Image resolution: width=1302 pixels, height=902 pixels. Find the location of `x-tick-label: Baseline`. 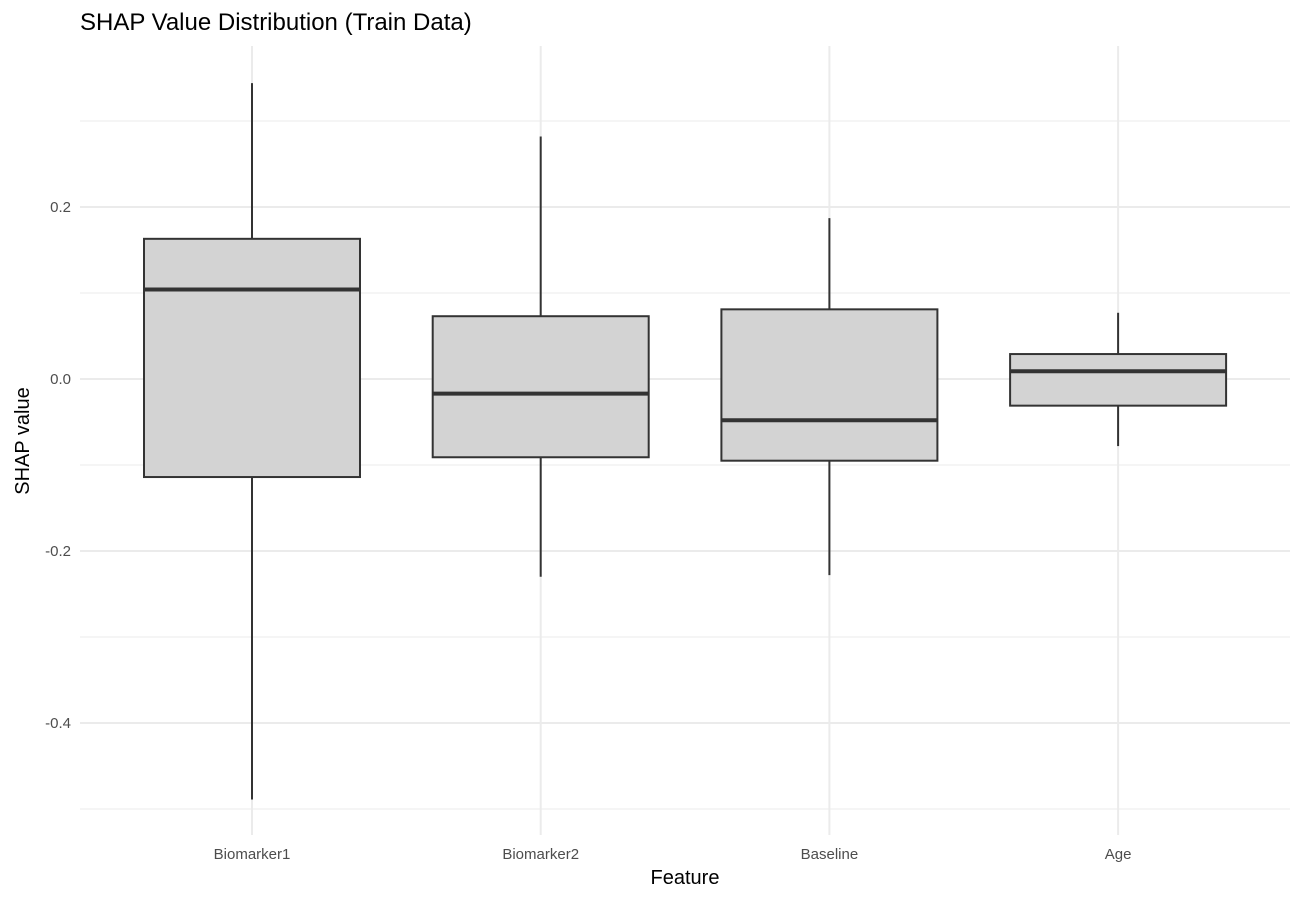

x-tick-label: Baseline is located at coordinates (830, 854).